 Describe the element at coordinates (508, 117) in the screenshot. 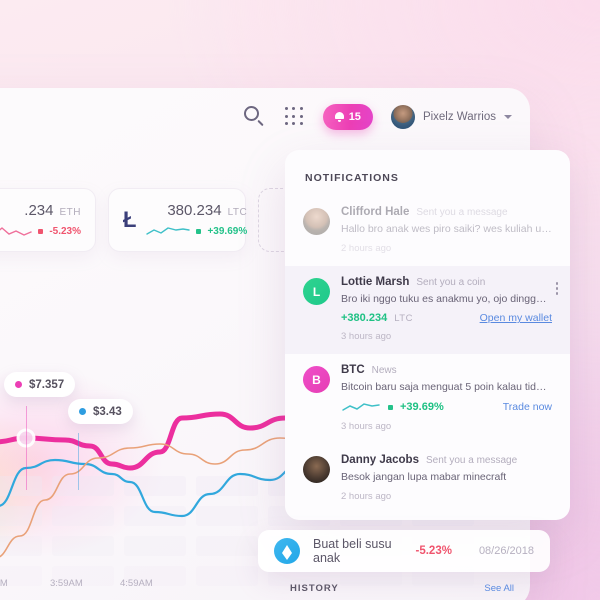

I see `chevron-down-icon` at that location.